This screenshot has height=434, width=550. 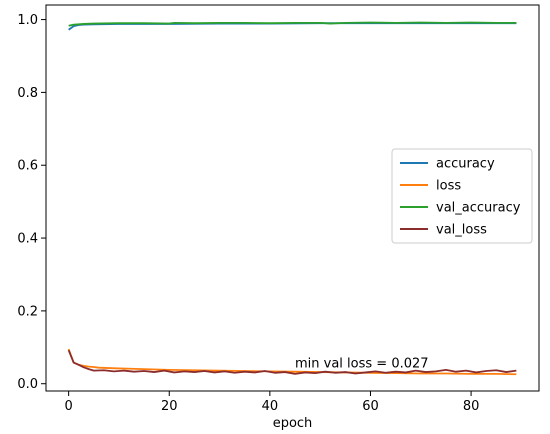 I want to click on x-tick-label: 0, so click(x=68, y=406).